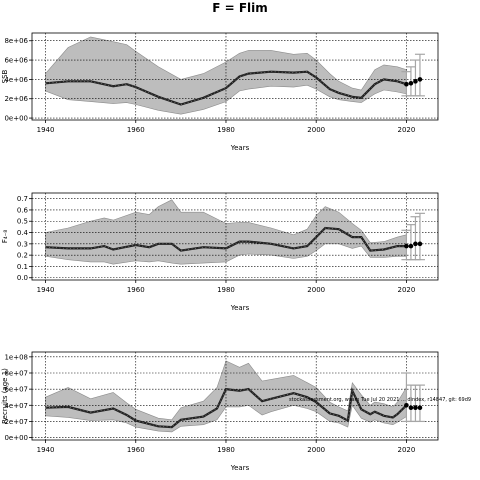 The width and height of the screenshot is (480, 480). What do you see at coordinates (23, 210) in the screenshot?
I see `y-tick-label: 0.6` at bounding box center [23, 210].